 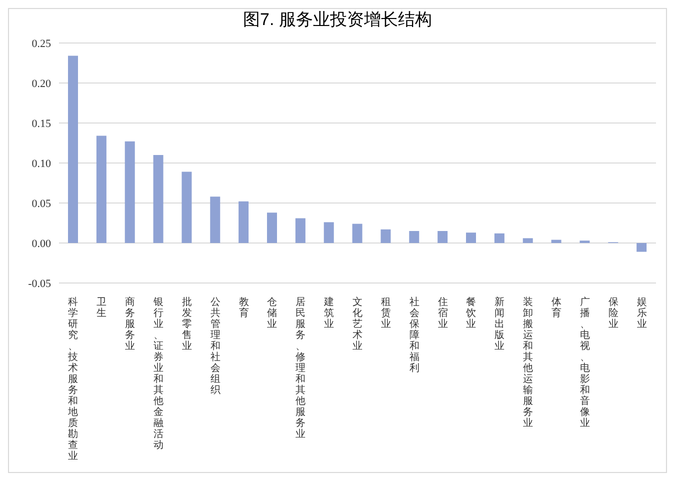 What do you see at coordinates (40, 284) in the screenshot?
I see `y-tick-label: -0.05` at bounding box center [40, 284].